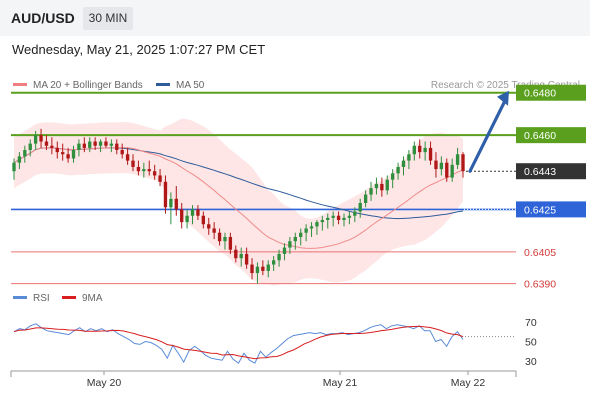  What do you see at coordinates (531, 343) in the screenshot?
I see `rsi-tick-50: 50` at bounding box center [531, 343].